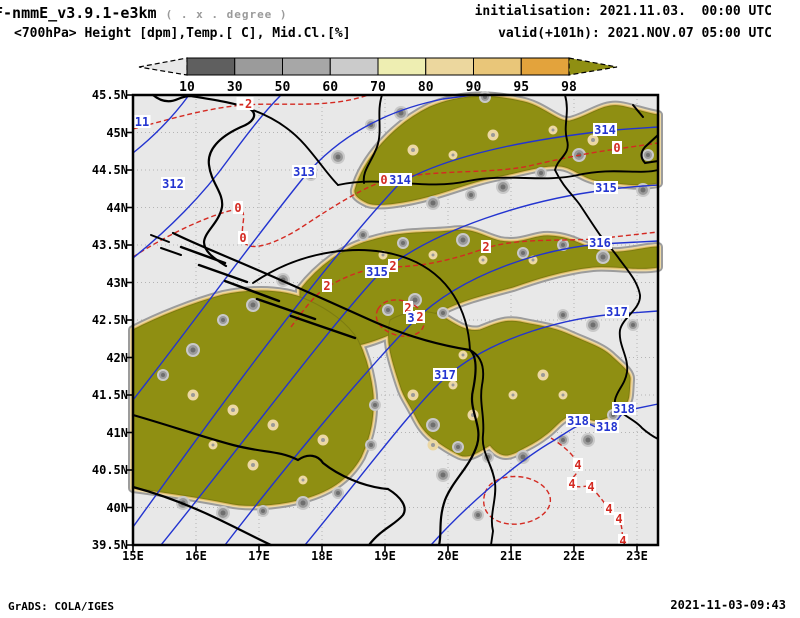 The image size is (800, 618). Describe the element at coordinates (78, 13) in the screenshot. I see `model-title: F-nmmE_v3.9.1-e3km` at that location.